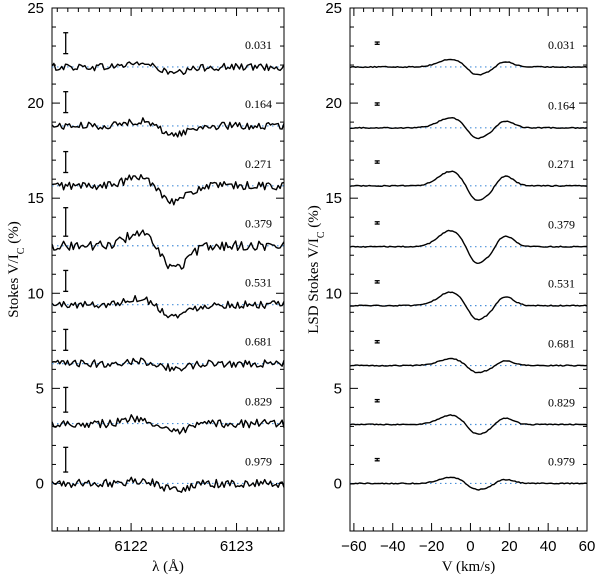  What do you see at coordinates (353, 546) in the screenshot?
I see `x-tick-label: −60` at bounding box center [353, 546].